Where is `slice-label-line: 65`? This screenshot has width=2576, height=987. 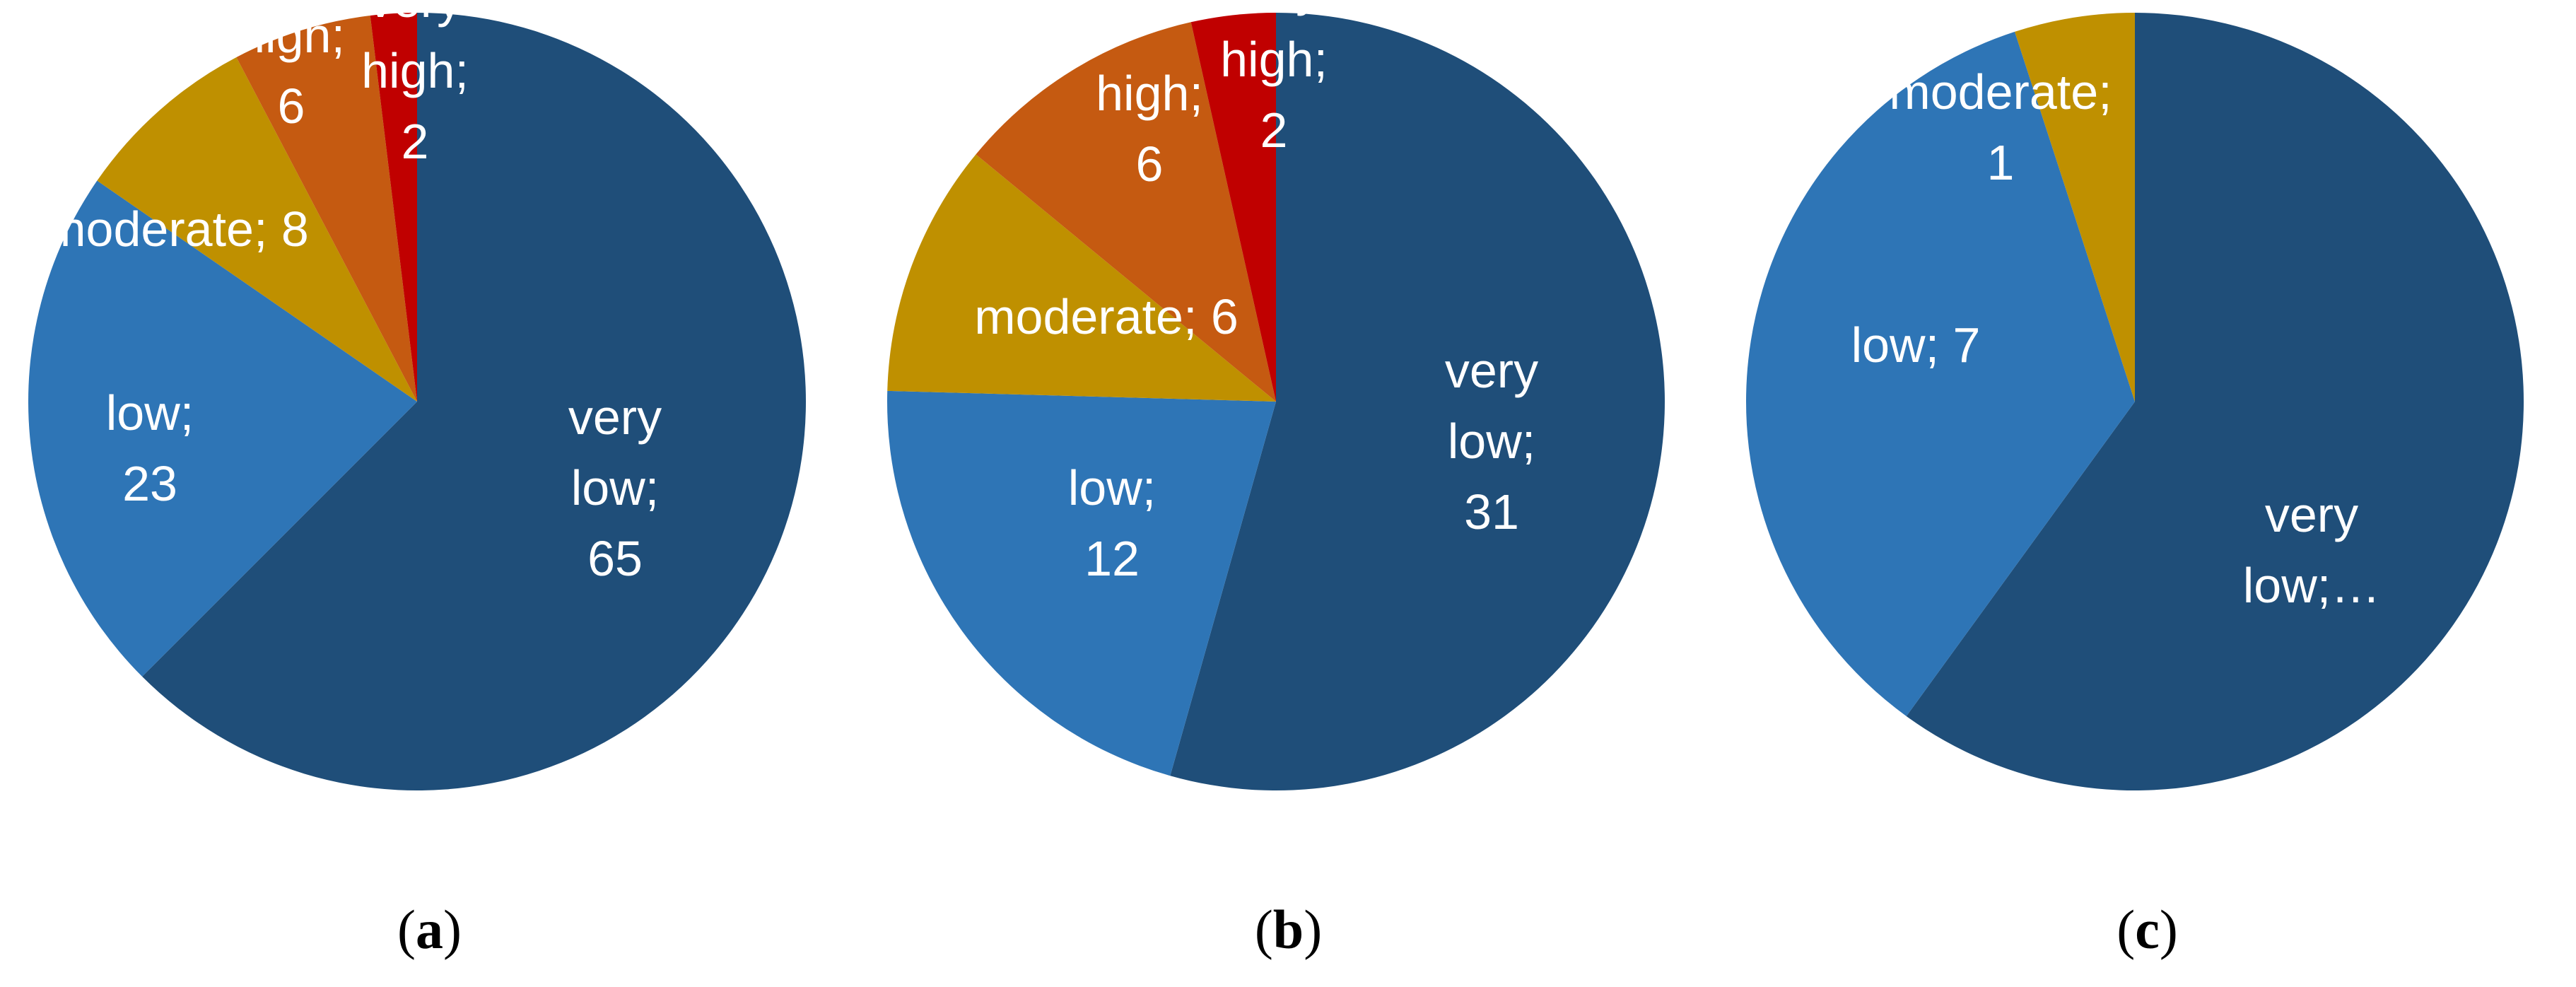 slice-label-line: 65 is located at coordinates (615, 558).